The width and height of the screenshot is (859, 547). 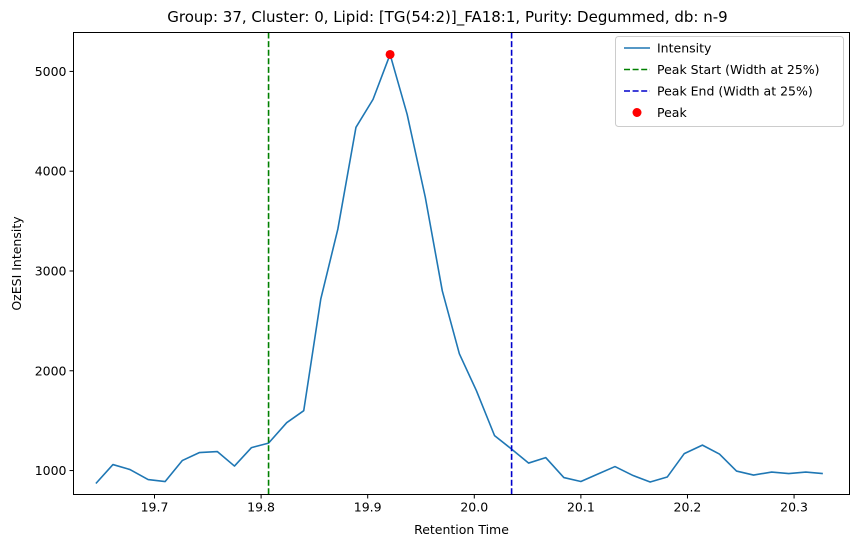 What do you see at coordinates (684, 48) in the screenshot?
I see `legend-label: Intensity` at bounding box center [684, 48].